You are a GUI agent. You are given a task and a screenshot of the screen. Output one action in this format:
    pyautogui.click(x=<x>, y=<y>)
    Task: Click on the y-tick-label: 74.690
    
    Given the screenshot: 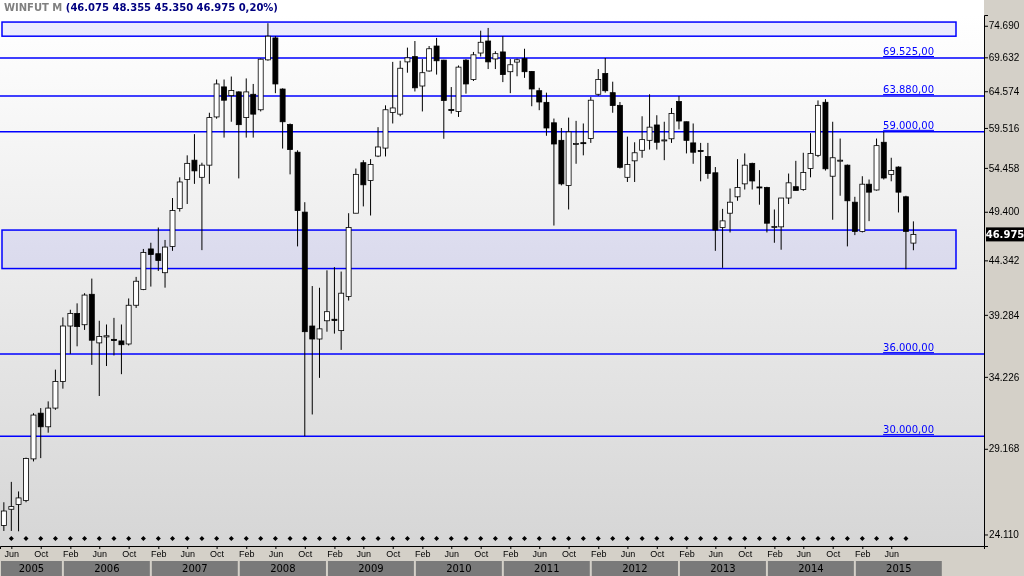 What is the action you would take?
    pyautogui.click(x=1004, y=26)
    